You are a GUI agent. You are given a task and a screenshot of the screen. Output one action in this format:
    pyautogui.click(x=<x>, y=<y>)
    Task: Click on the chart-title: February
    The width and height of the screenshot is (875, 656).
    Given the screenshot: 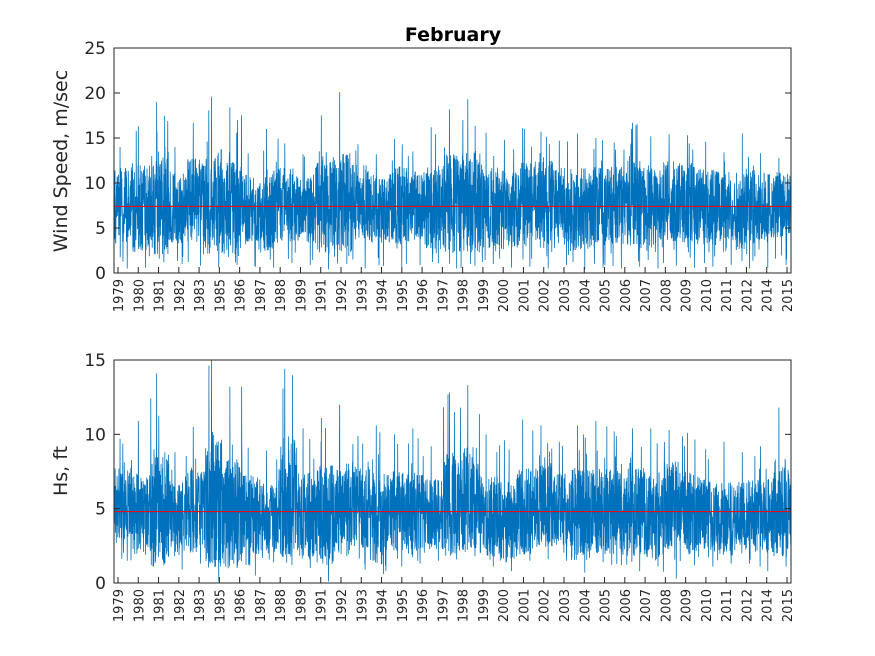 What is the action you would take?
    pyautogui.click(x=453, y=35)
    